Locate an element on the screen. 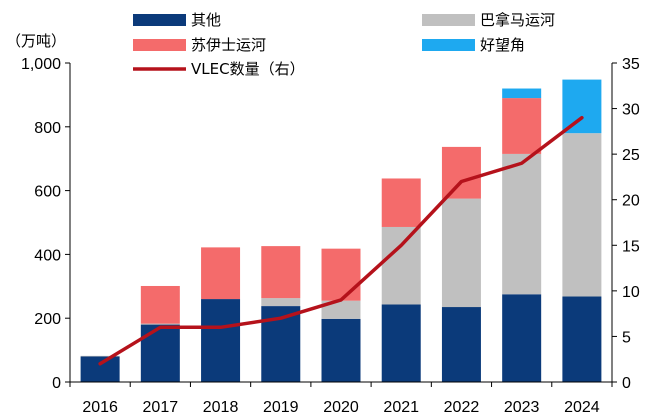 This screenshot has height=420, width=662. bar-segment-series-0-2021 is located at coordinates (401, 343).